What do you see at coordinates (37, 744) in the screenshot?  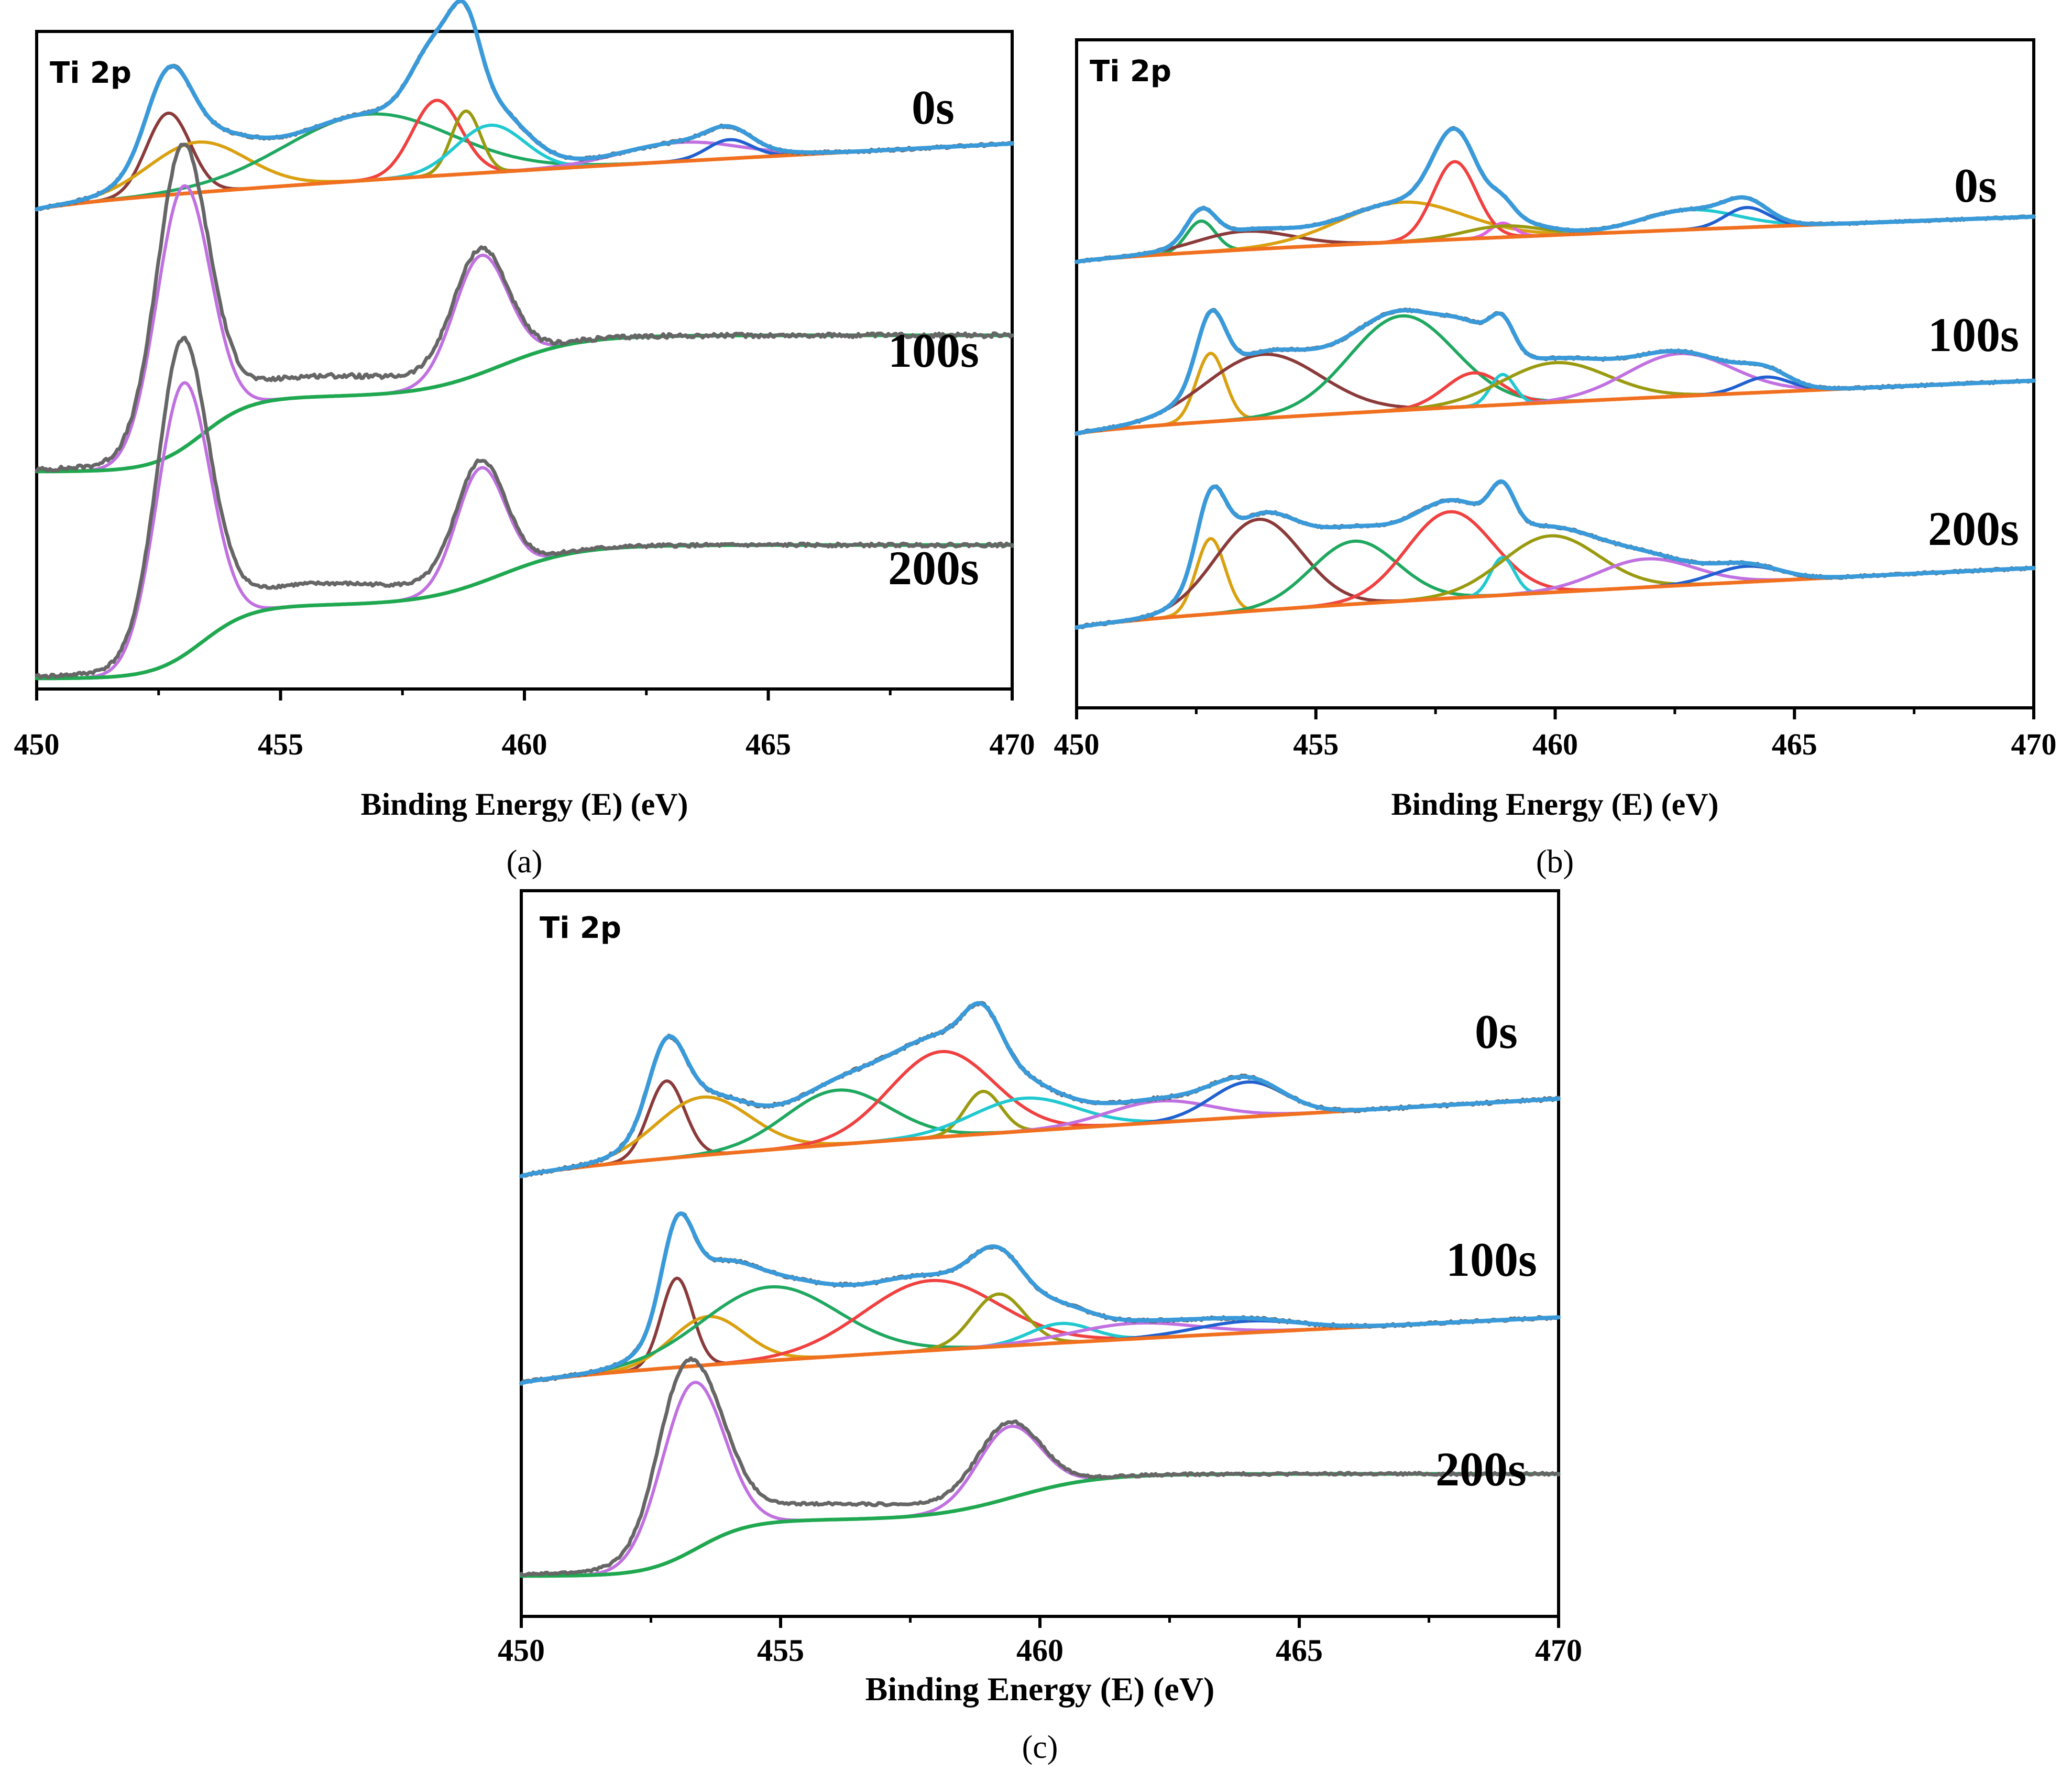 I see `panel-a-x-tick-label: 450` at bounding box center [37, 744].